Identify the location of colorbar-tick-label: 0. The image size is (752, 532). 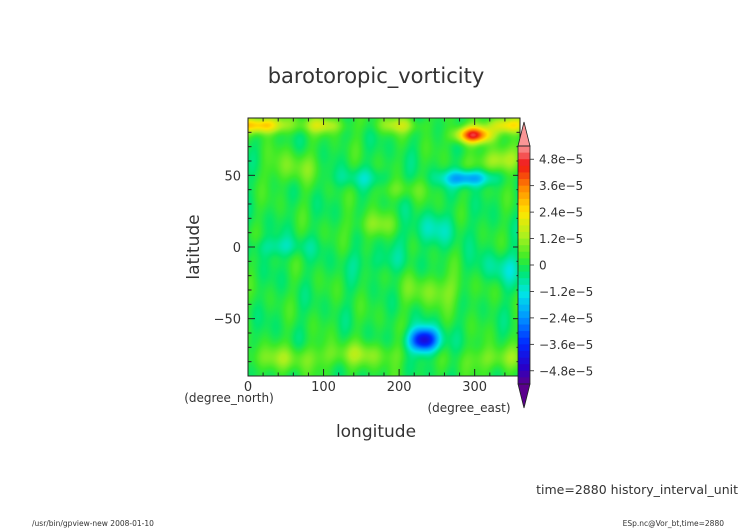
(543, 266).